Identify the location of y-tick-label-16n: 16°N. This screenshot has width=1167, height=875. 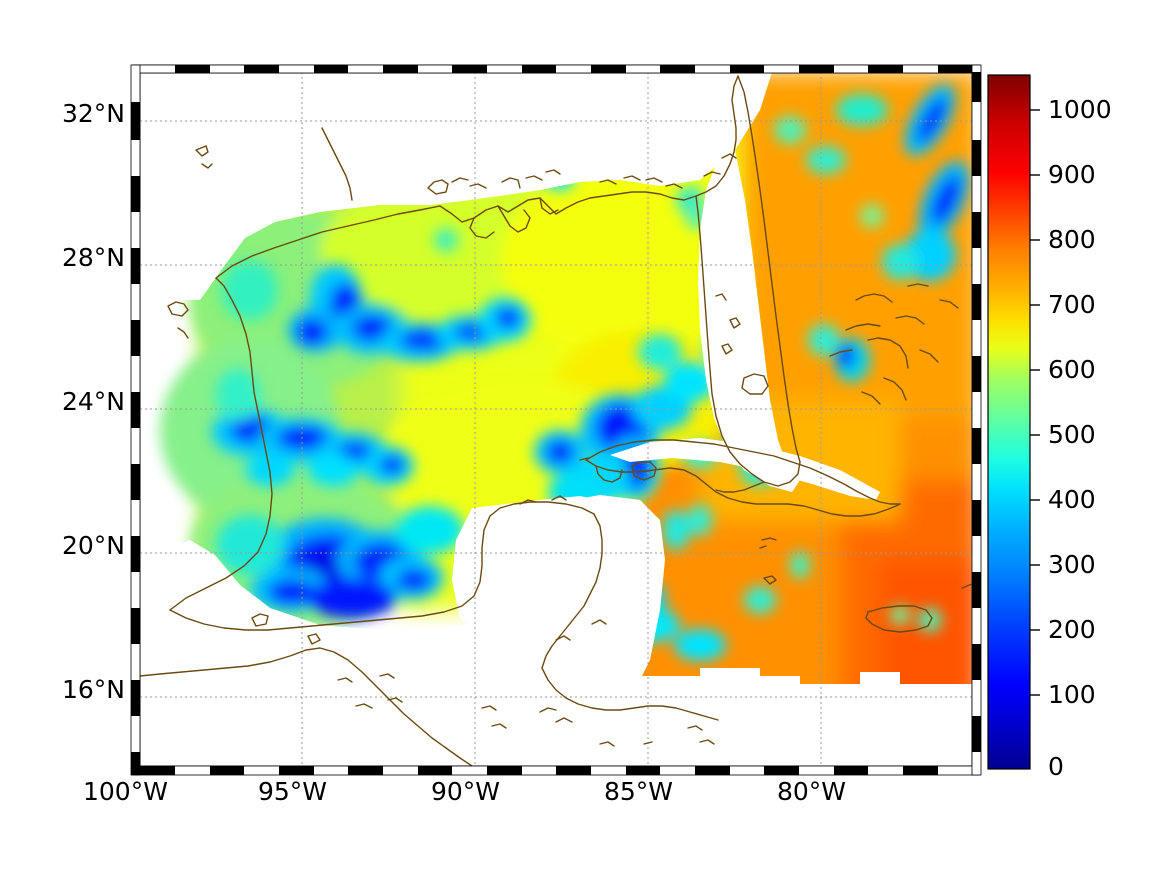
(94, 689).